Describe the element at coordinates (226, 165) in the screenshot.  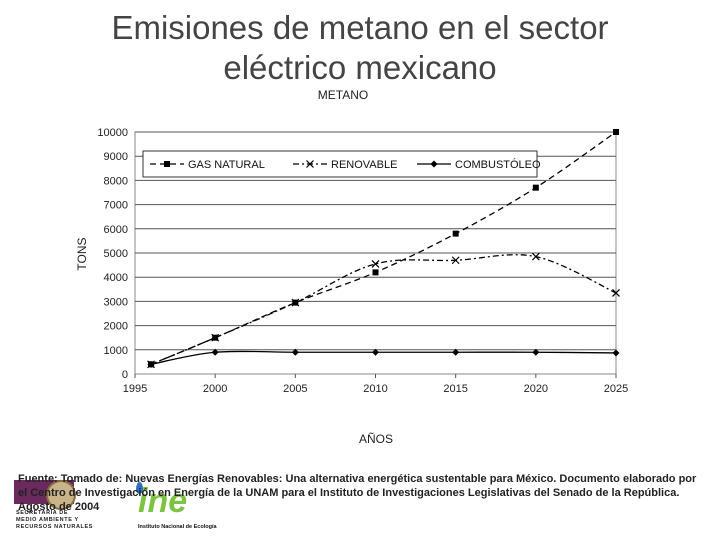
I see `legend-label: GAS NATURAL` at that location.